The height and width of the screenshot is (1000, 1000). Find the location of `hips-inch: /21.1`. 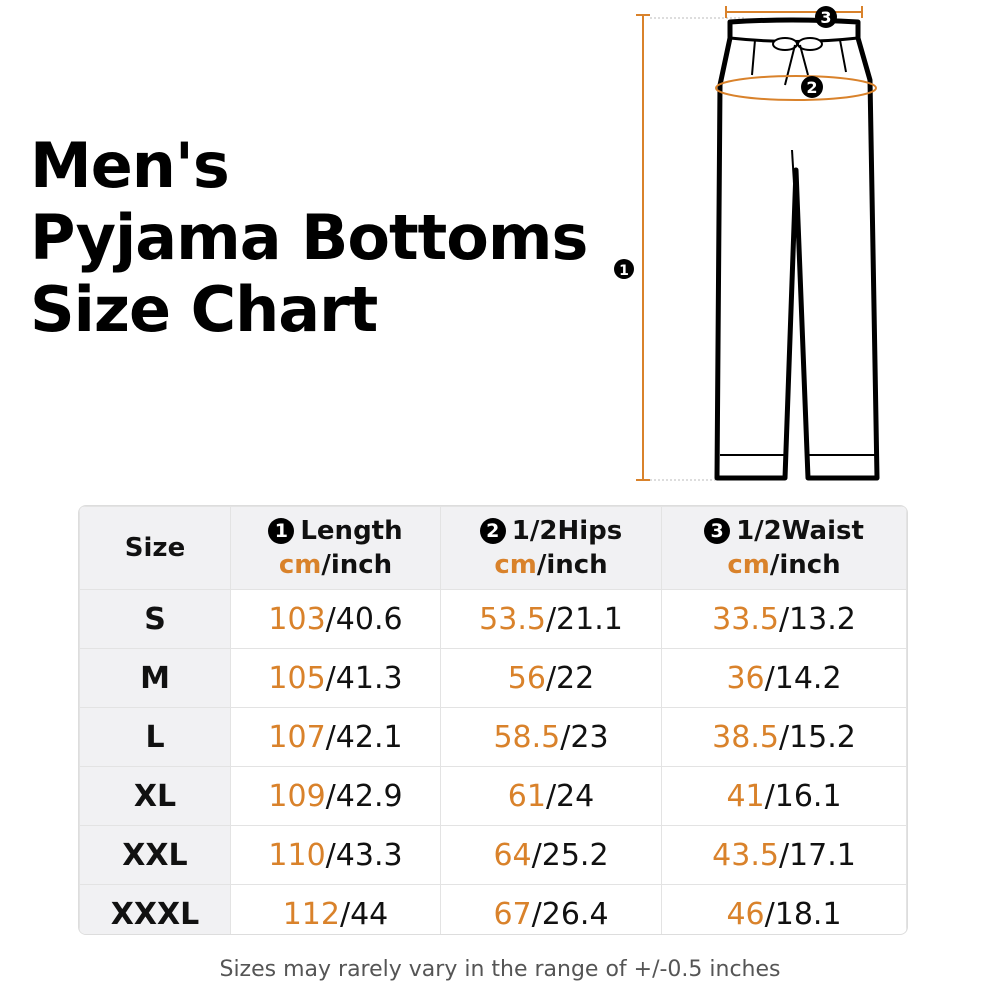

hips-inch: /21.1 is located at coordinates (584, 619).